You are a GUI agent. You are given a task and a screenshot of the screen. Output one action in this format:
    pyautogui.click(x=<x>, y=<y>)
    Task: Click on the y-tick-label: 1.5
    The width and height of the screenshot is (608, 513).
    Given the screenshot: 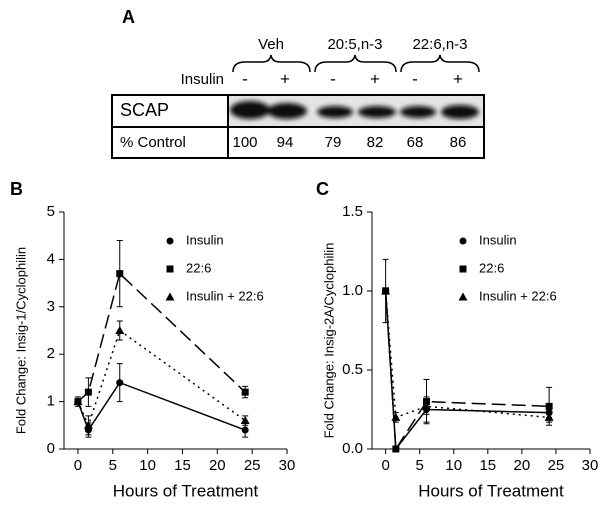 What is the action you would take?
    pyautogui.click(x=352, y=211)
    